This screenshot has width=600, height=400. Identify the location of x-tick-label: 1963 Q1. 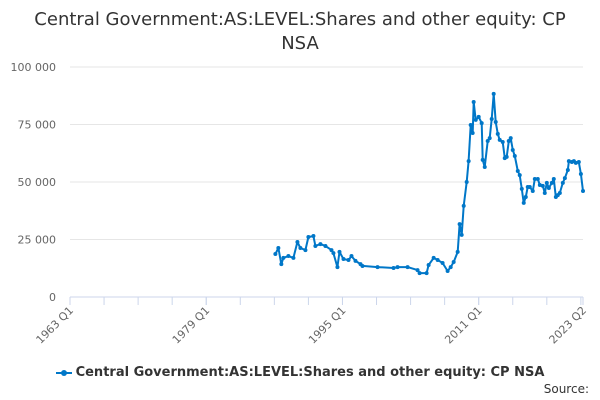
(55, 325).